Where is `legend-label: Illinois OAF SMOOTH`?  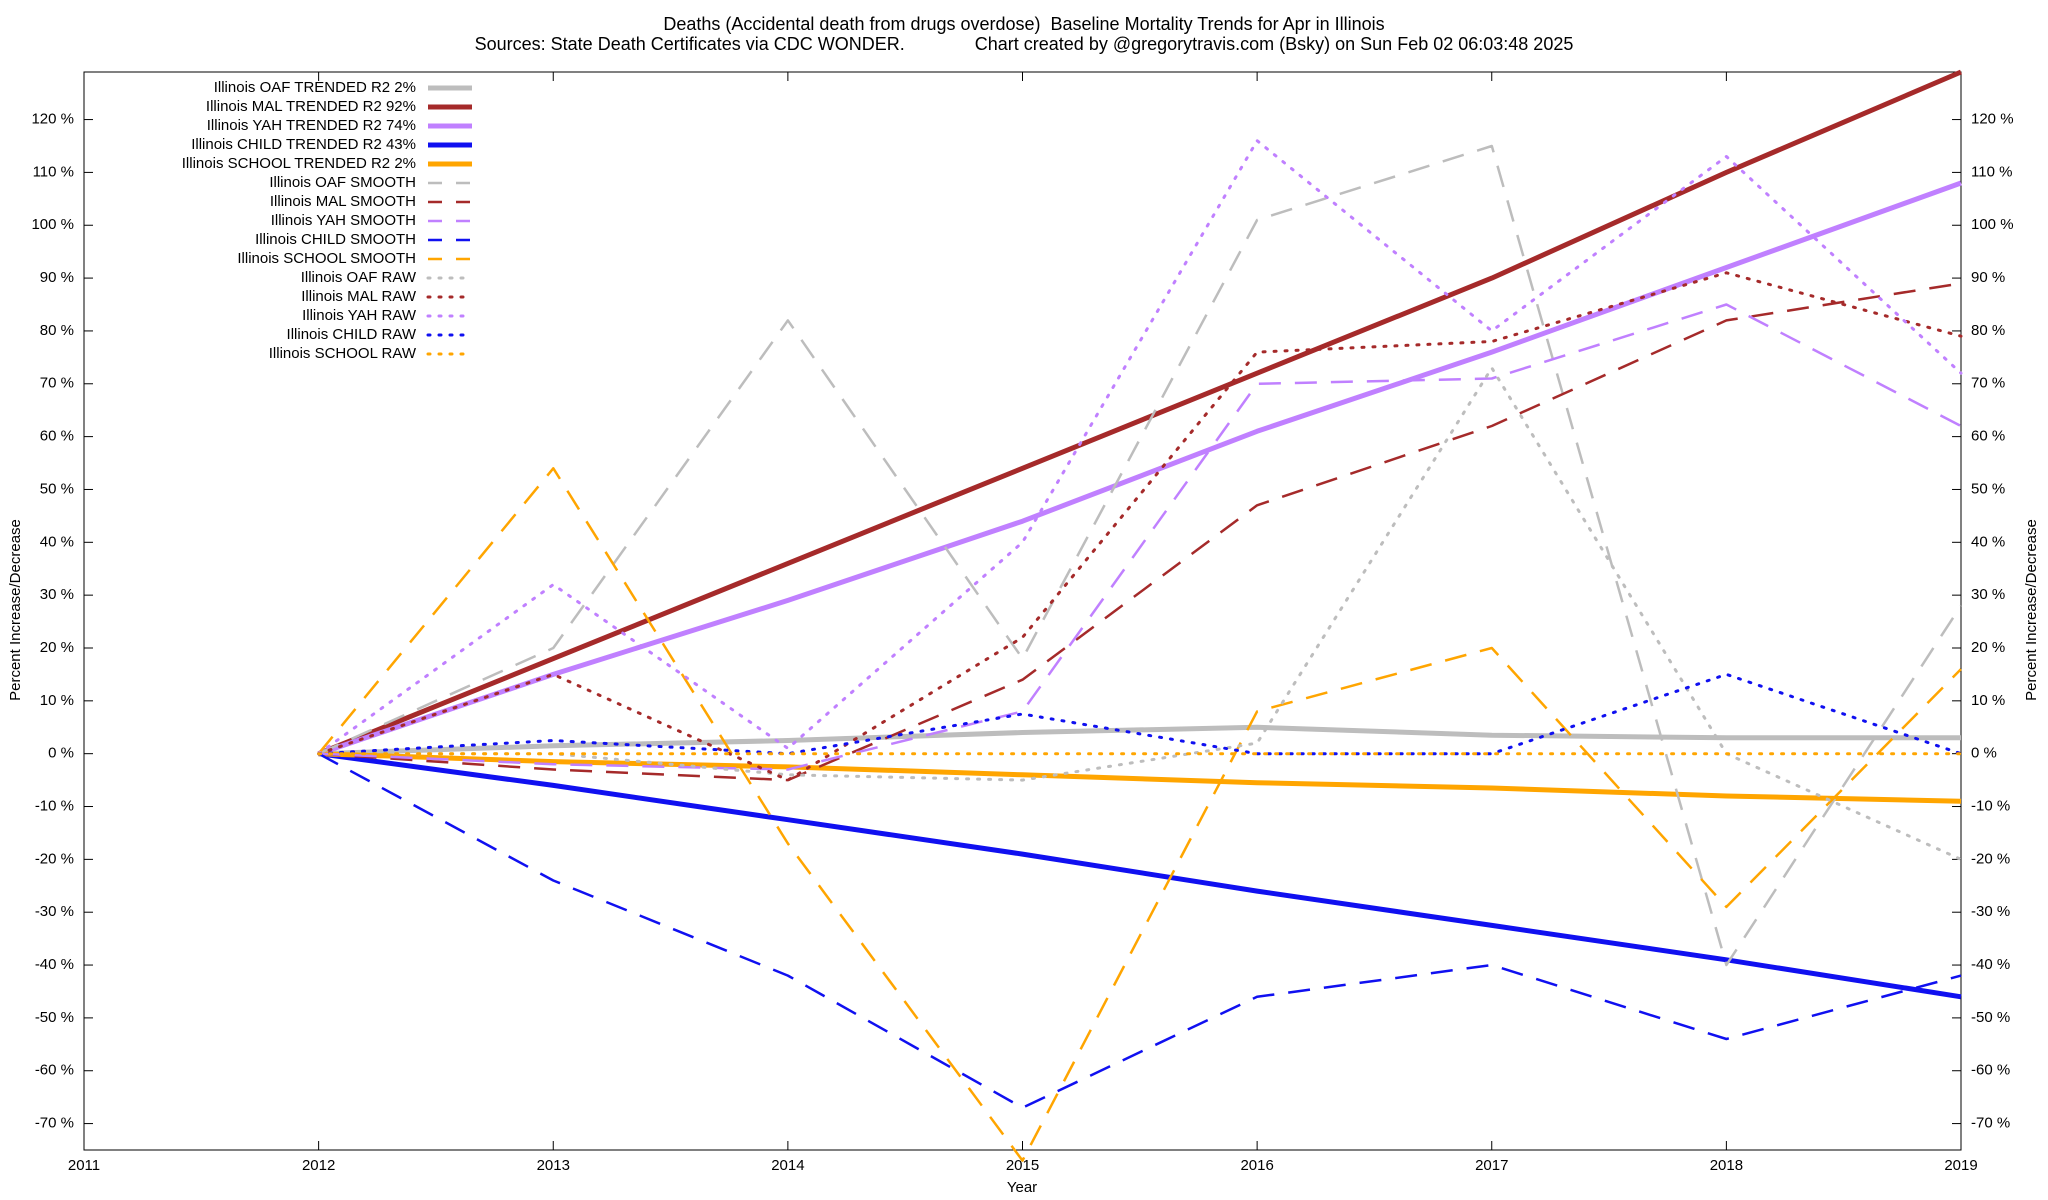 legend-label: Illinois OAF SMOOTH is located at coordinates (342, 182).